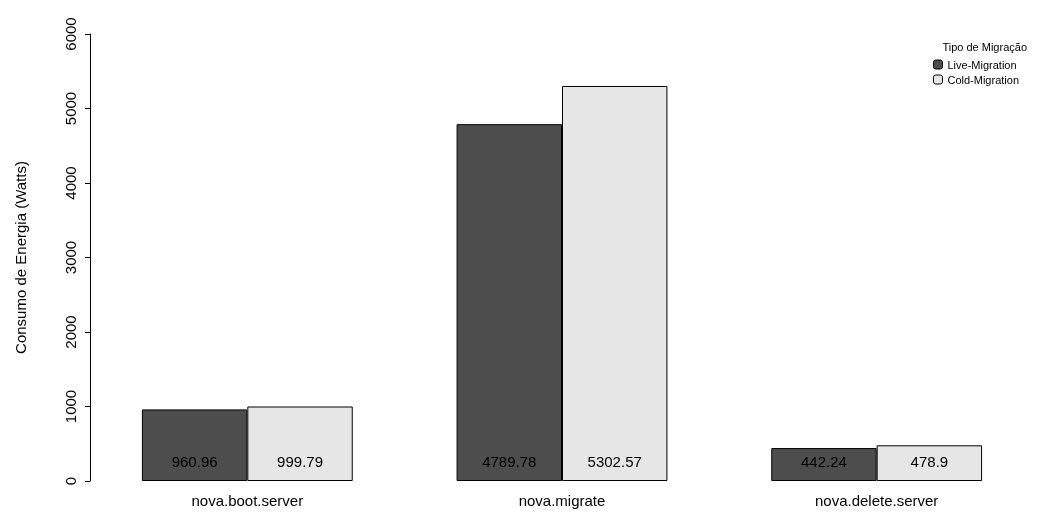 This screenshot has height=526, width=1054. What do you see at coordinates (614, 461) in the screenshot?
I see `data-label: 5302.57` at bounding box center [614, 461].